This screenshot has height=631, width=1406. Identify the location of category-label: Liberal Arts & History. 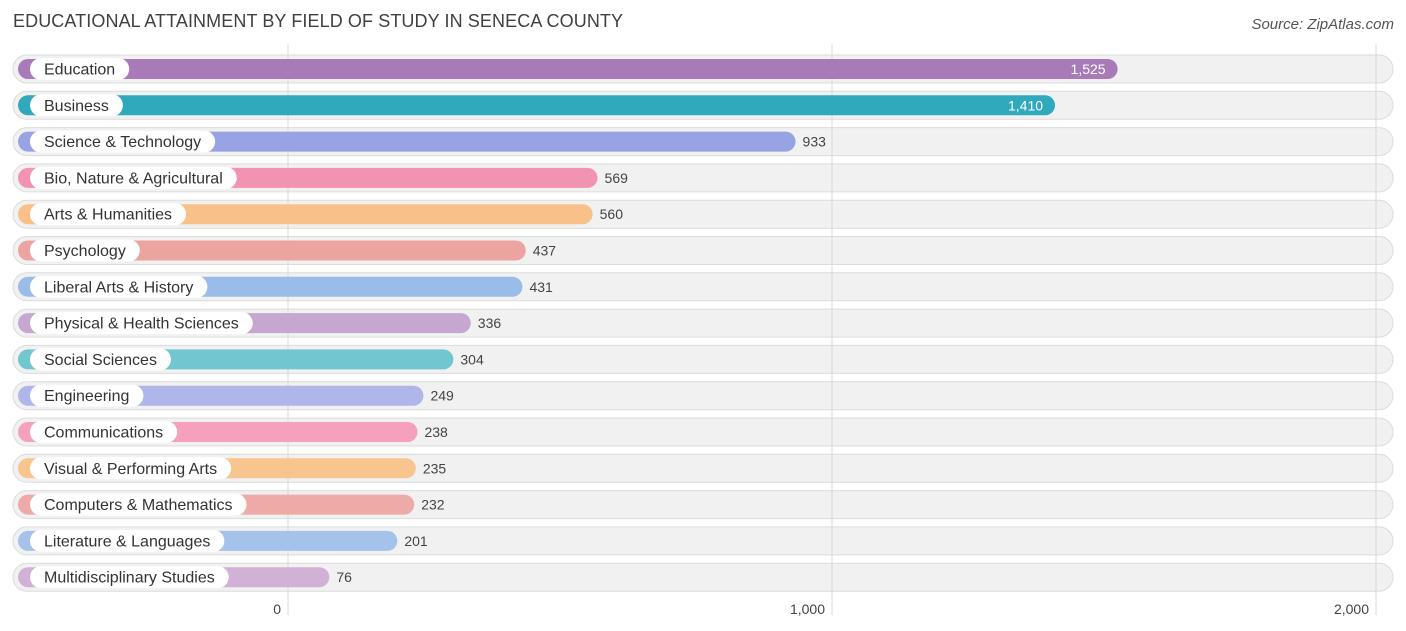
(118, 287).